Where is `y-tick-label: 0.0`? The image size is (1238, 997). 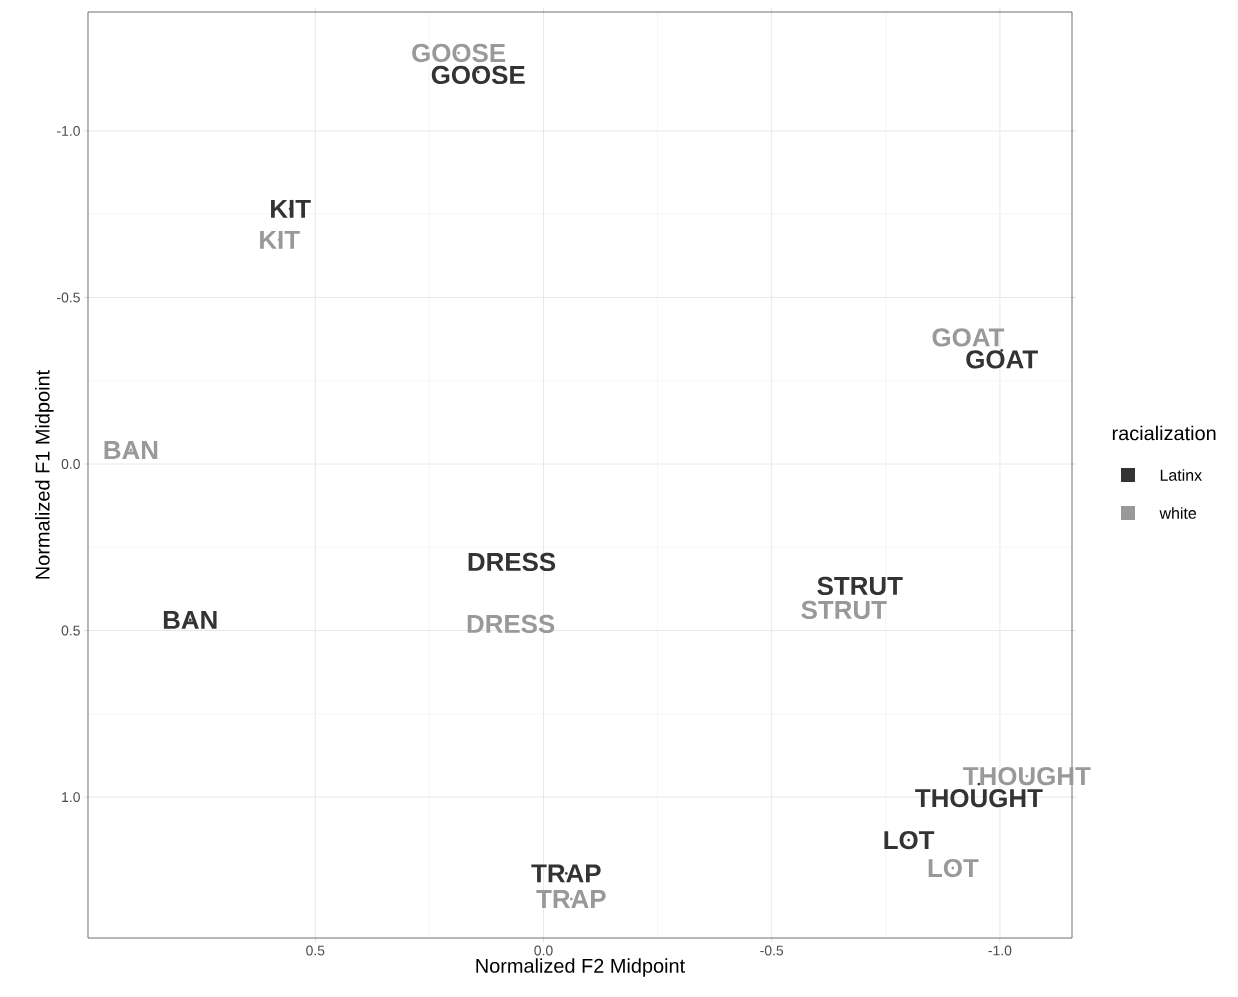 y-tick-label: 0.0 is located at coordinates (70, 464).